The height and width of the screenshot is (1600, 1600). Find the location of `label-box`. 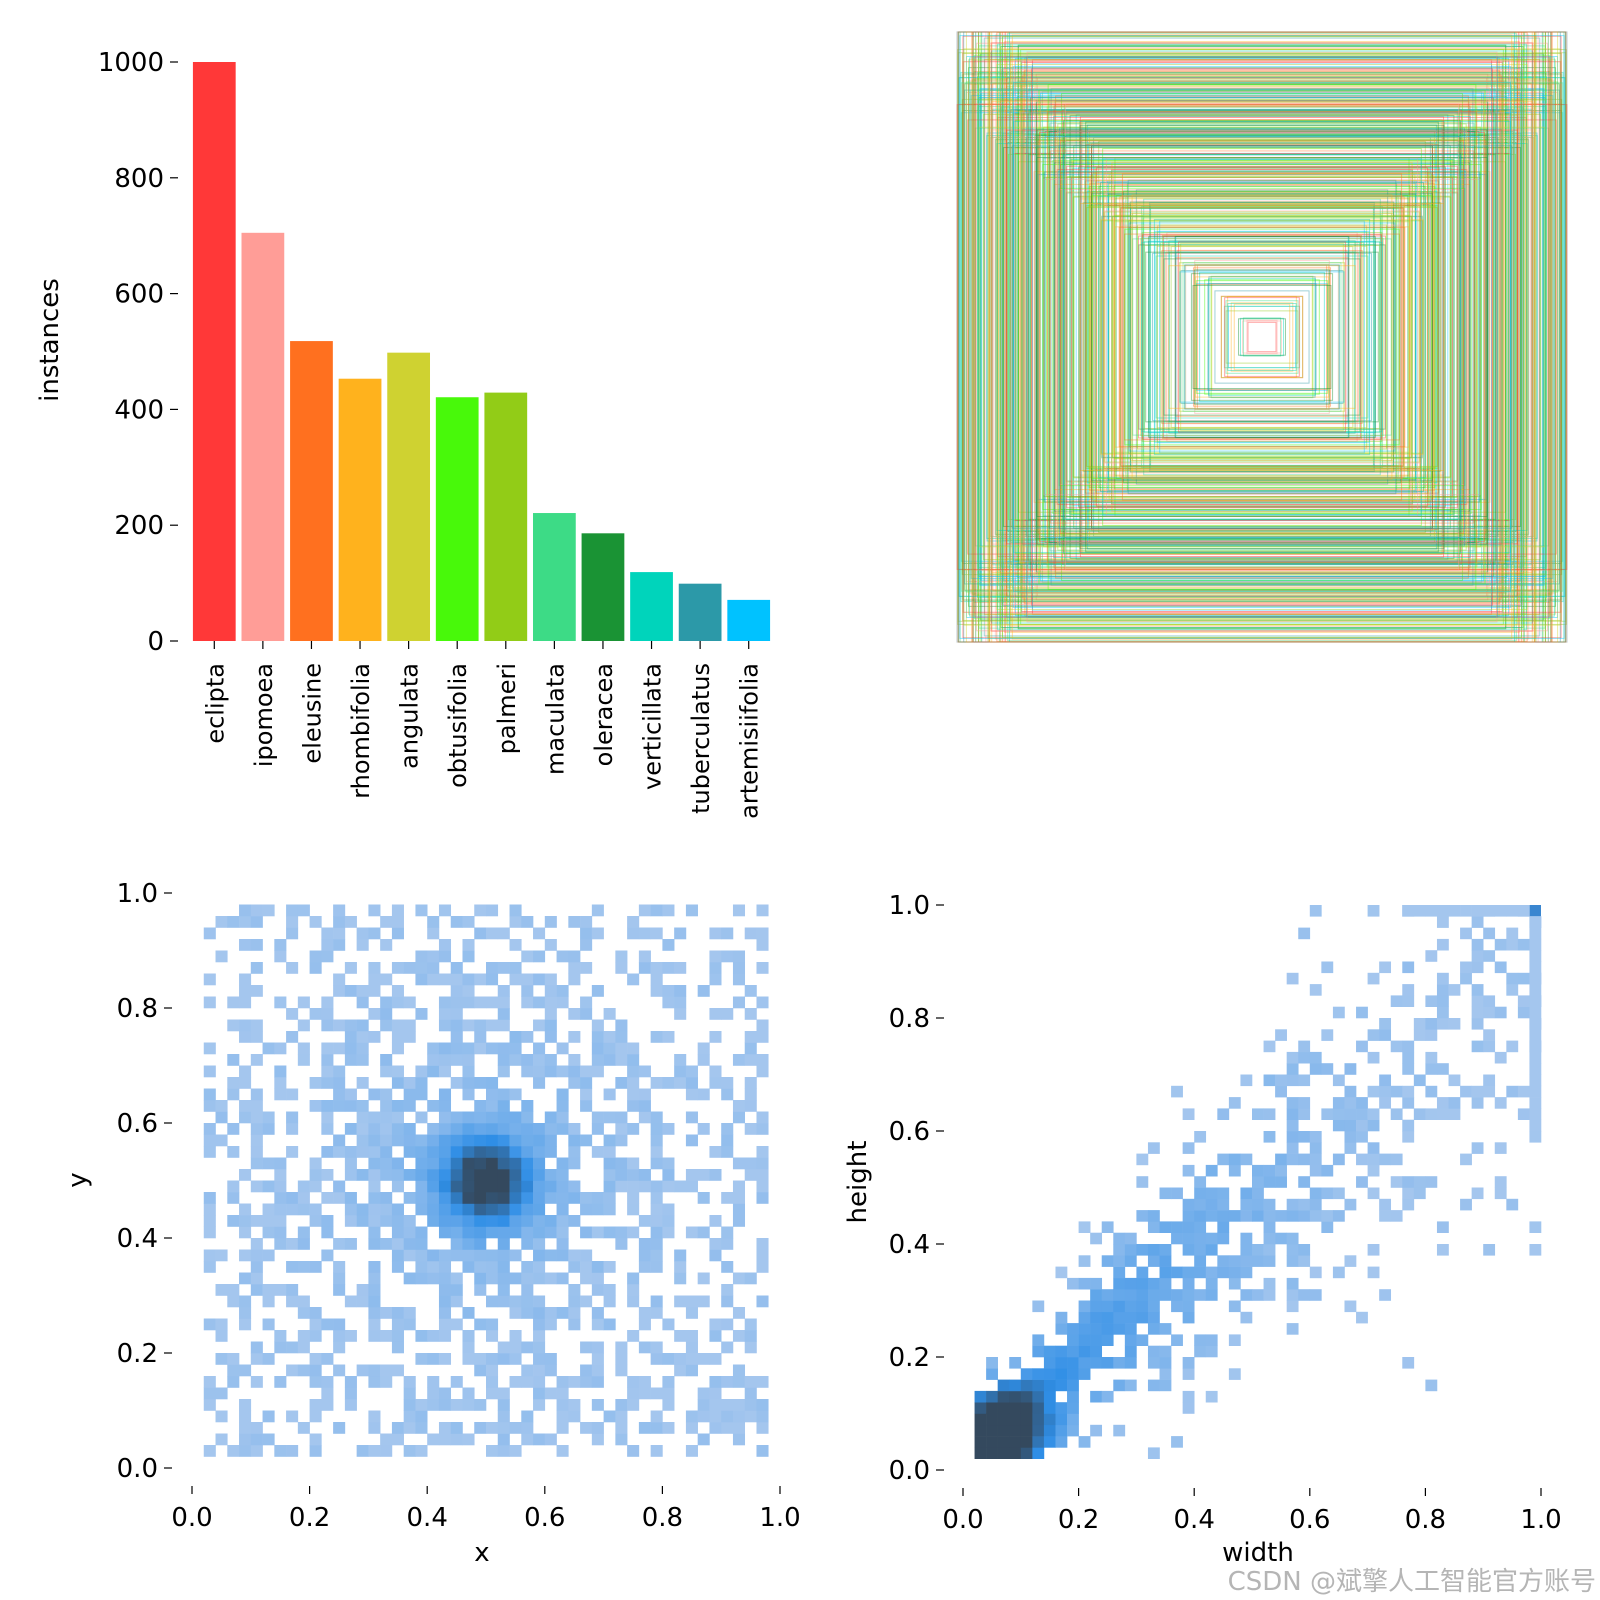

label-box is located at coordinates (1262, 337).